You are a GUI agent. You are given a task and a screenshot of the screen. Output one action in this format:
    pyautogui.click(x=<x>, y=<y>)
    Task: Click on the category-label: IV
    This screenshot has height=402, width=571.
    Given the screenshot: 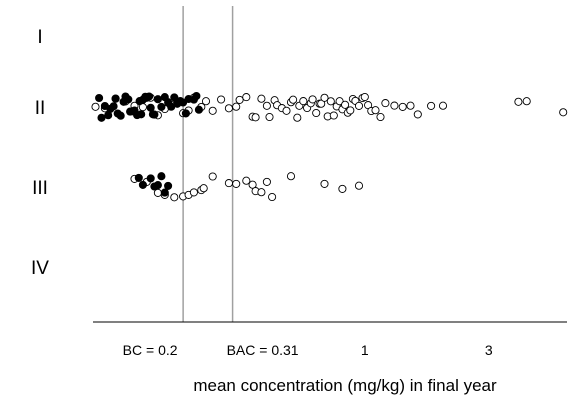 What is the action you would take?
    pyautogui.click(x=40, y=268)
    